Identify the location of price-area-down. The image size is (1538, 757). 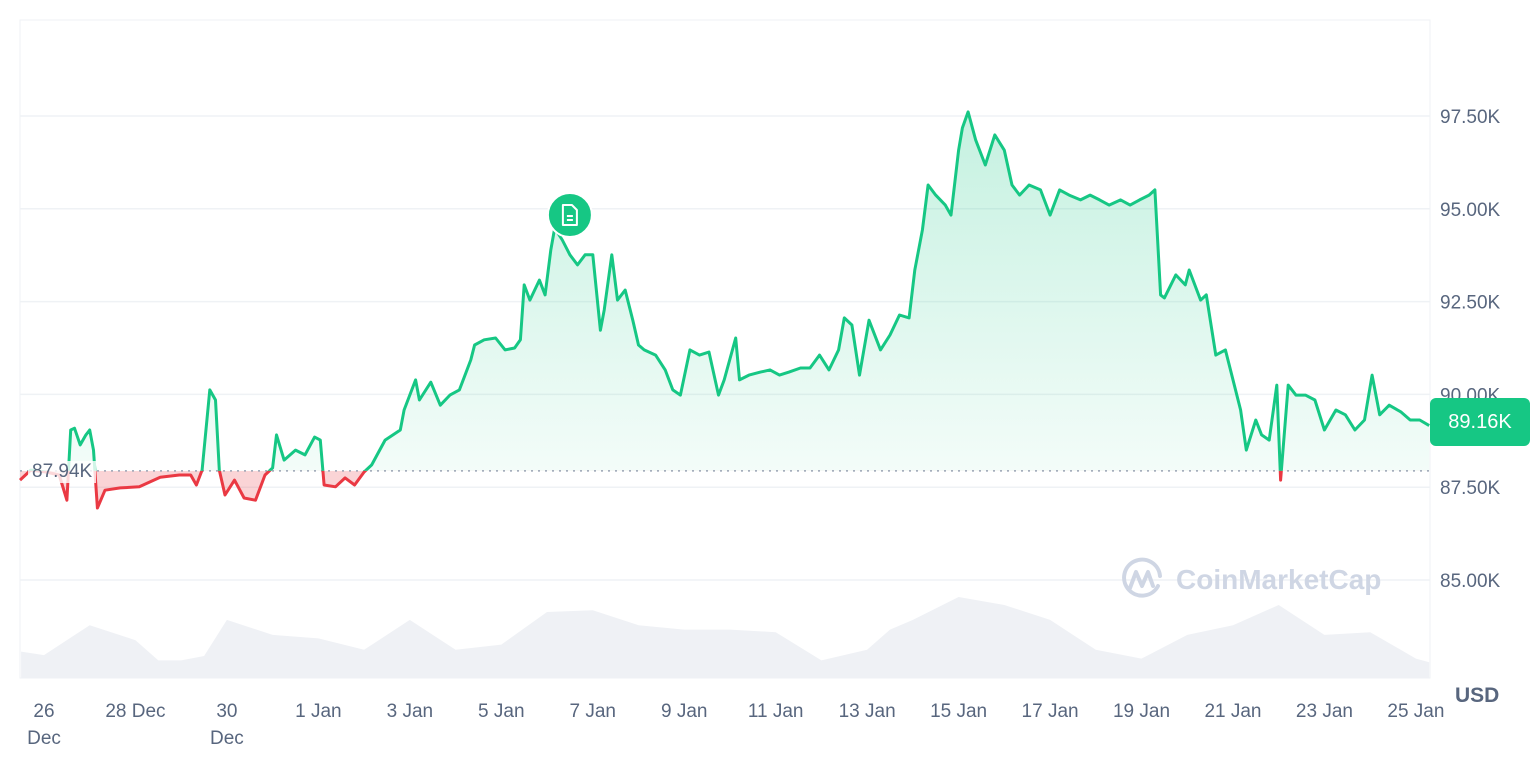
(651, 489).